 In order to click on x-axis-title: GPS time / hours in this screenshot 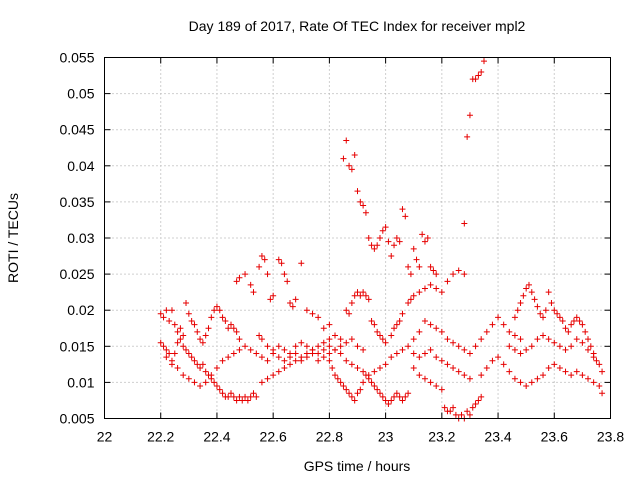, I will do `click(357, 466)`.